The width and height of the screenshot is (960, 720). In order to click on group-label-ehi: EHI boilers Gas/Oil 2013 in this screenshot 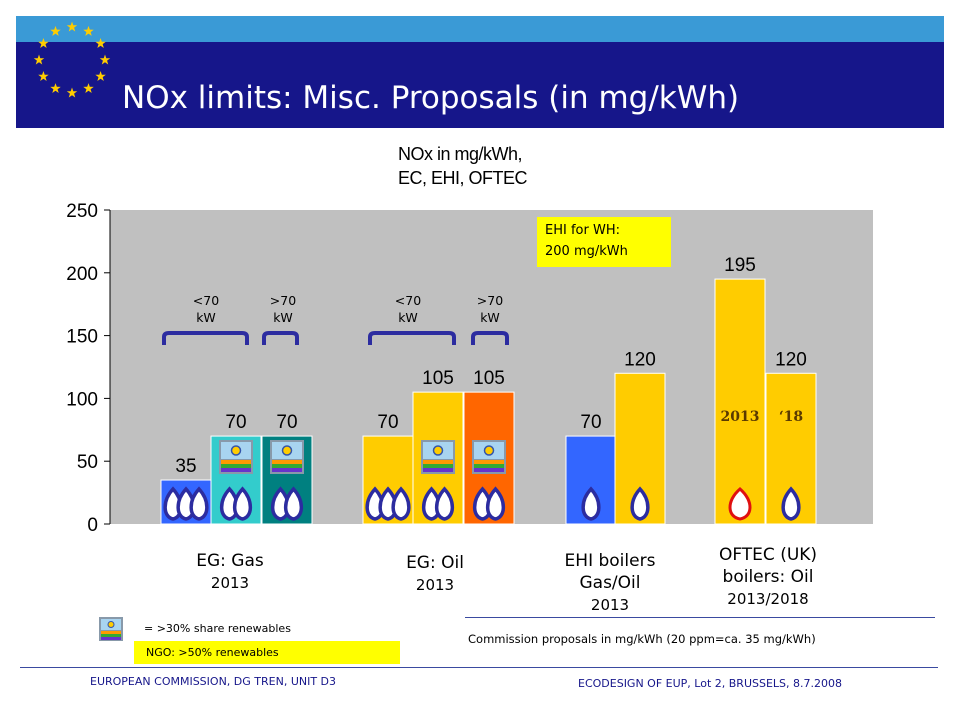, I will do `click(610, 583)`.